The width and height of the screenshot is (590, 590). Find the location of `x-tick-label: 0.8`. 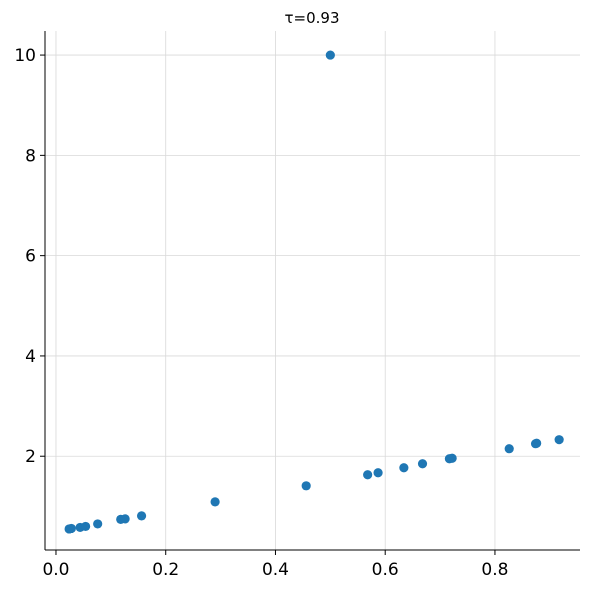

x-tick-label: 0.8 is located at coordinates (494, 570).